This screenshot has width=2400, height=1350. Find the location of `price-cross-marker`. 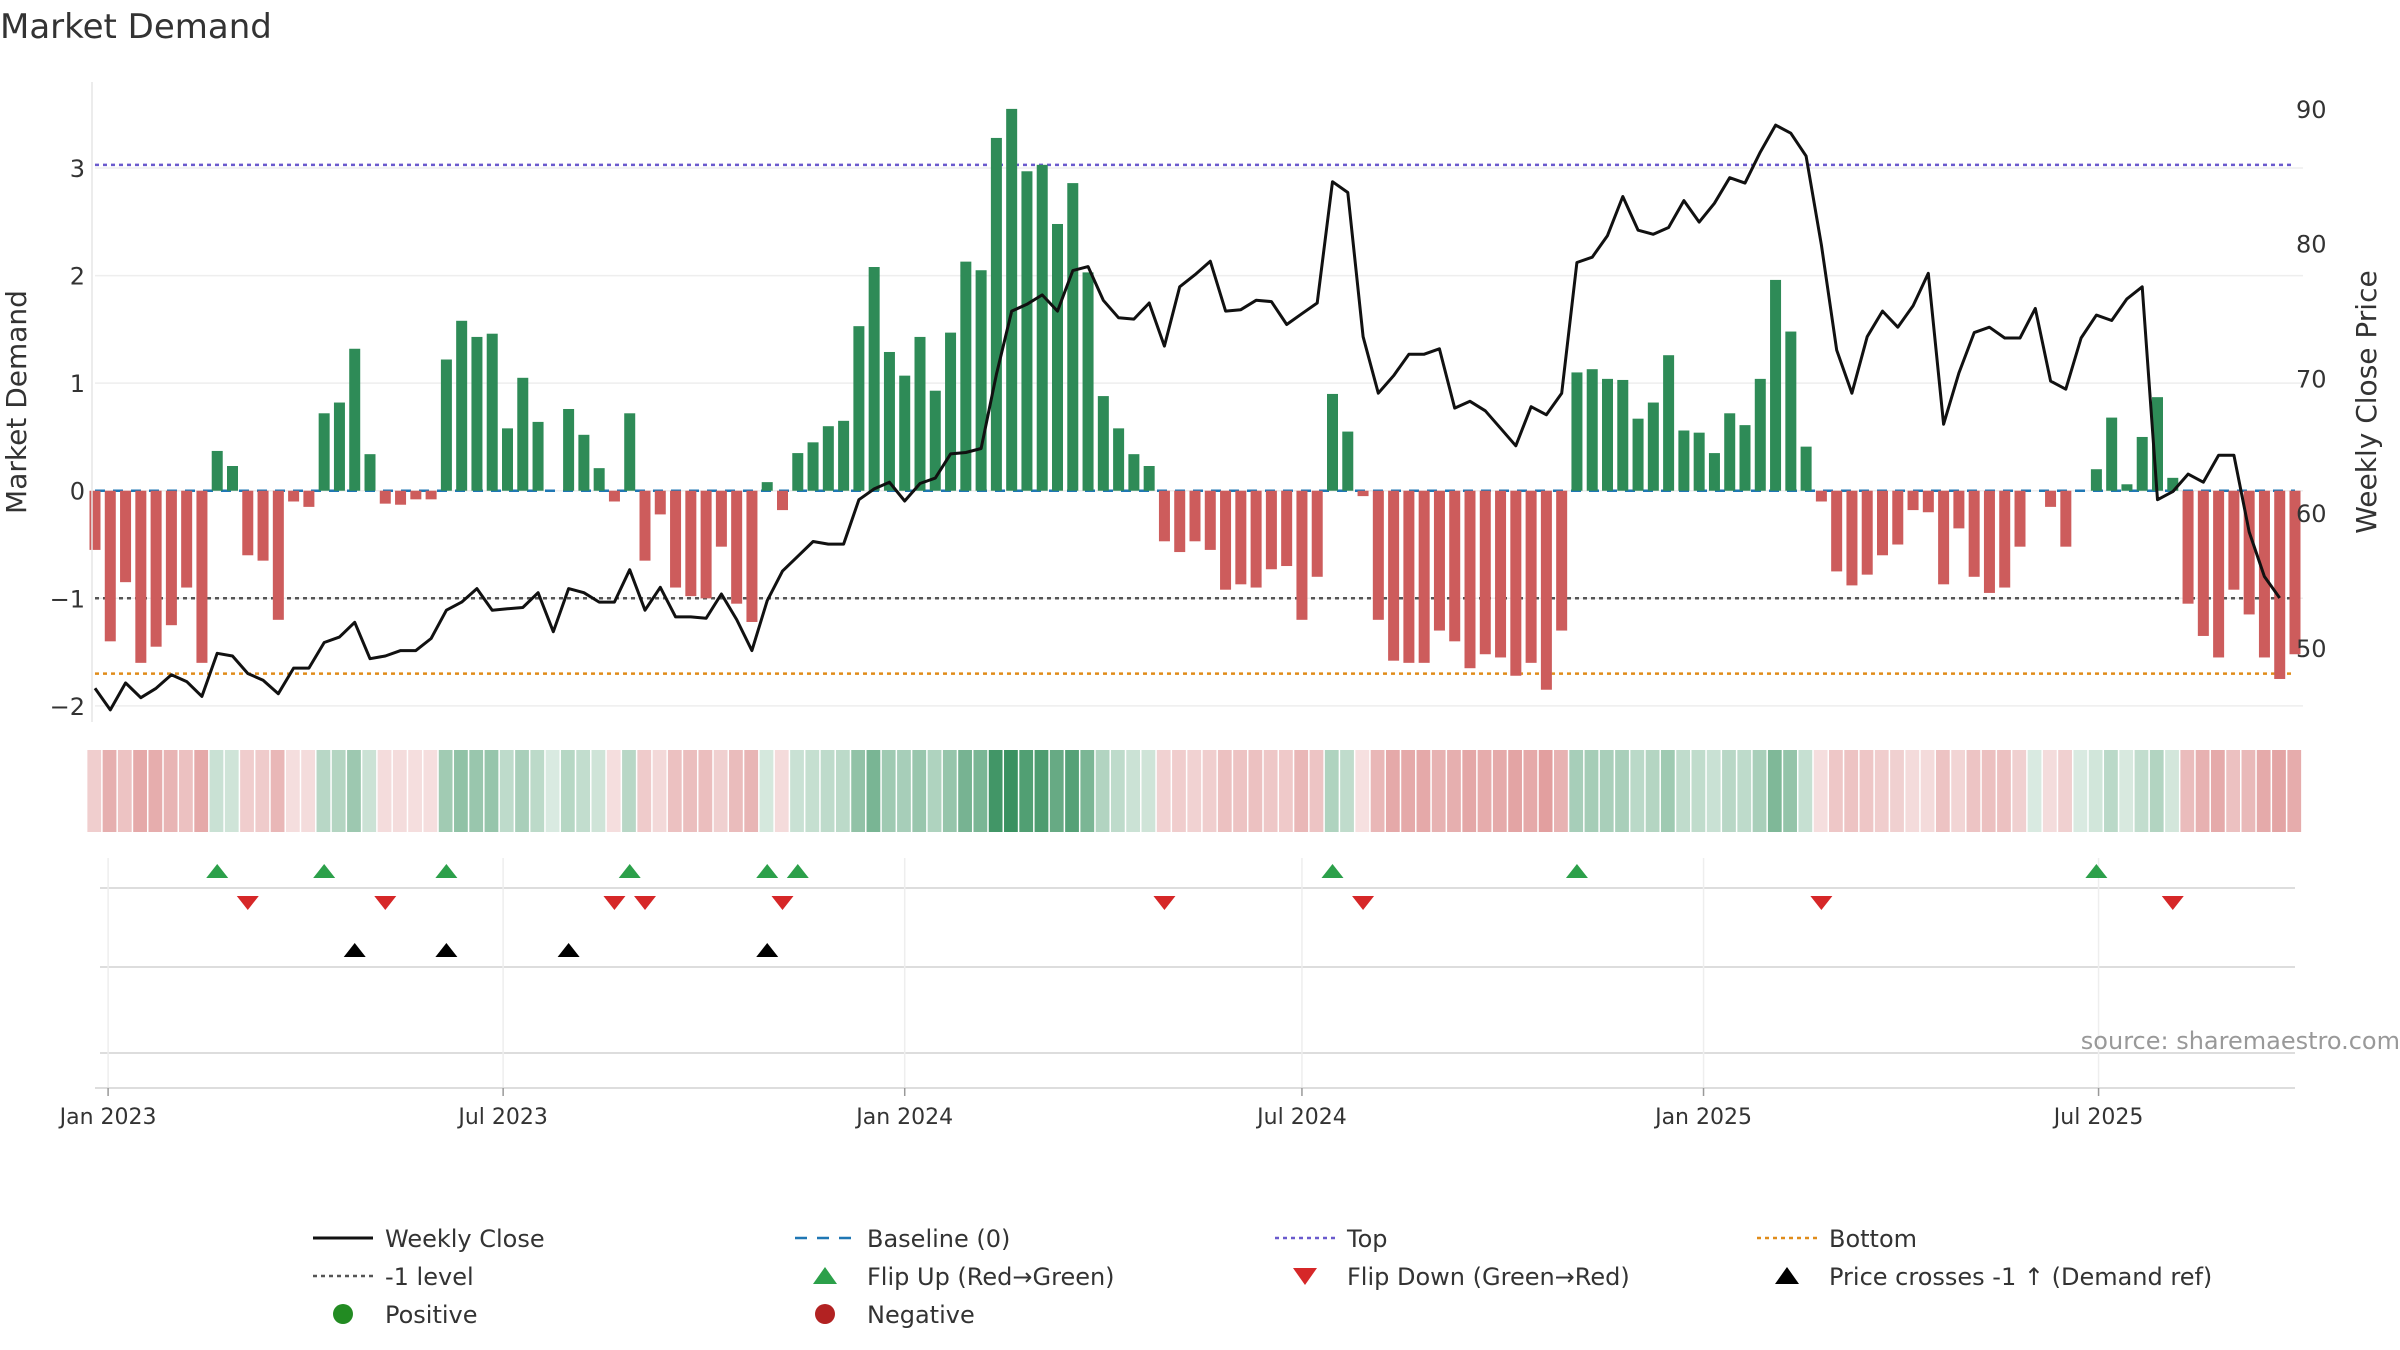

price-cross-marker is located at coordinates (767, 950).